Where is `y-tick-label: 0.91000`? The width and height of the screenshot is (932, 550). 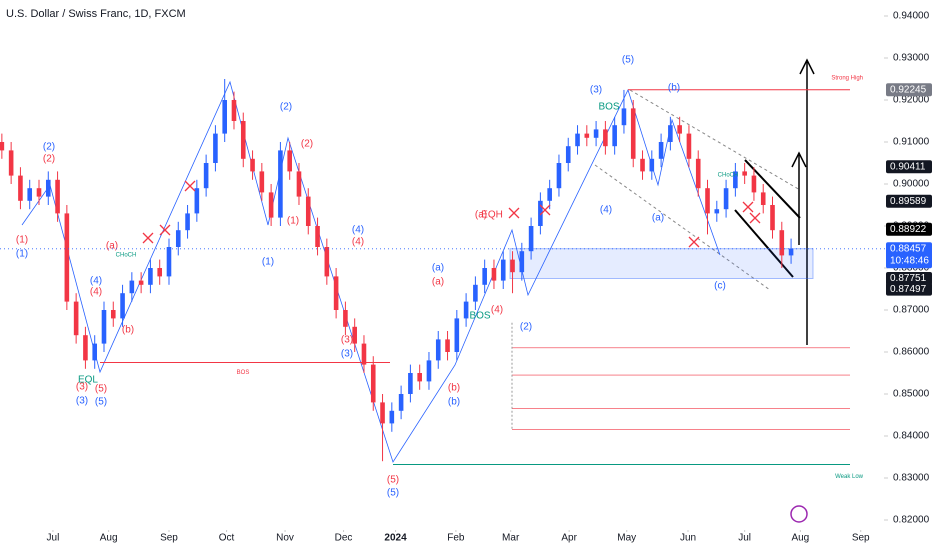 y-tick-label: 0.91000 is located at coordinates (911, 142).